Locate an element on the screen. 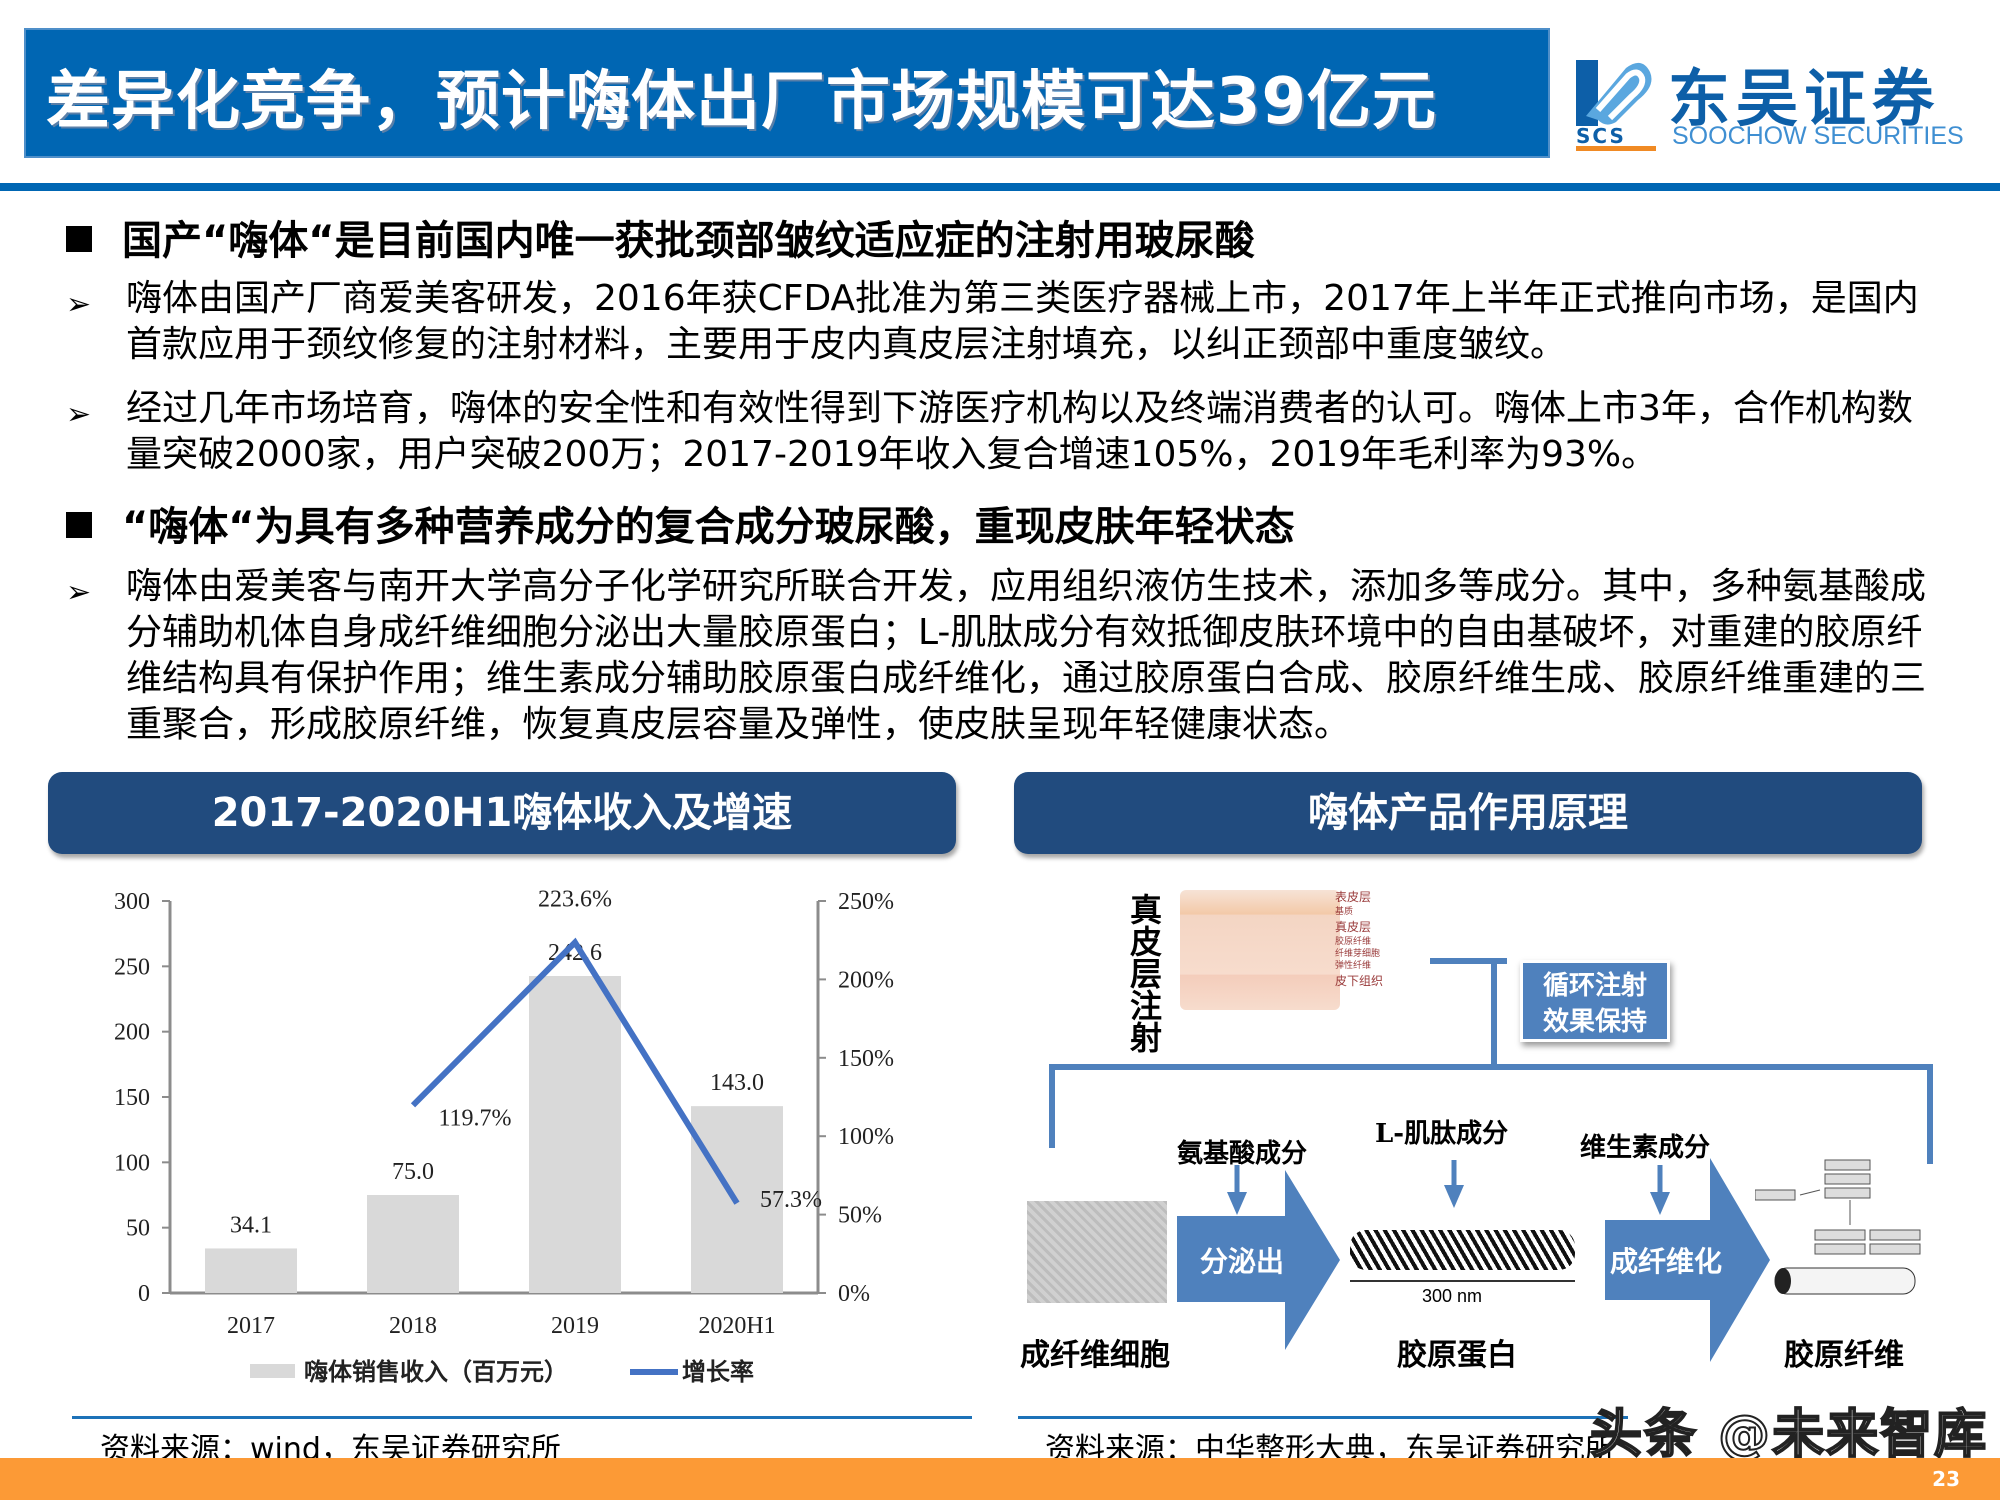 This screenshot has width=2000, height=1500. left-axis-tick: 250 is located at coordinates (132, 967).